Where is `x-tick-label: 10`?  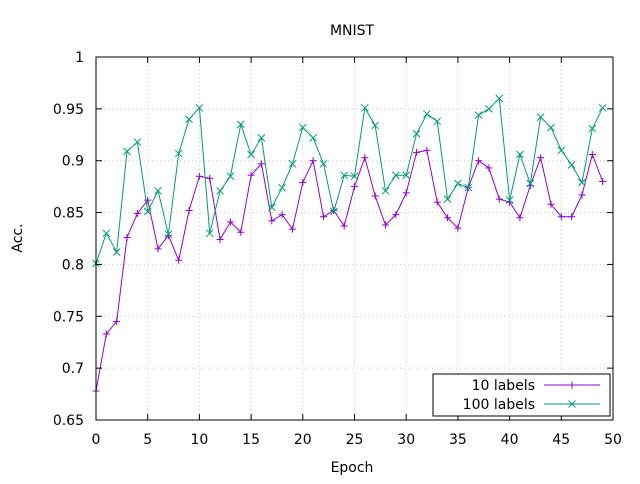
x-tick-label: 10 is located at coordinates (199, 440).